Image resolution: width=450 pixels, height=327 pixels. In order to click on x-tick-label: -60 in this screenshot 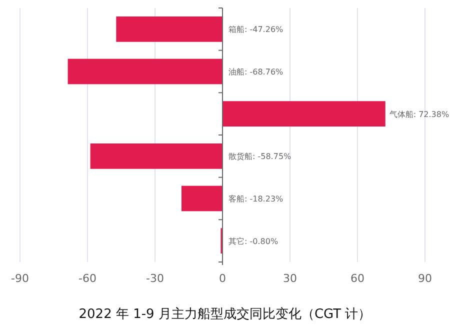, I will do `click(87, 278)`.